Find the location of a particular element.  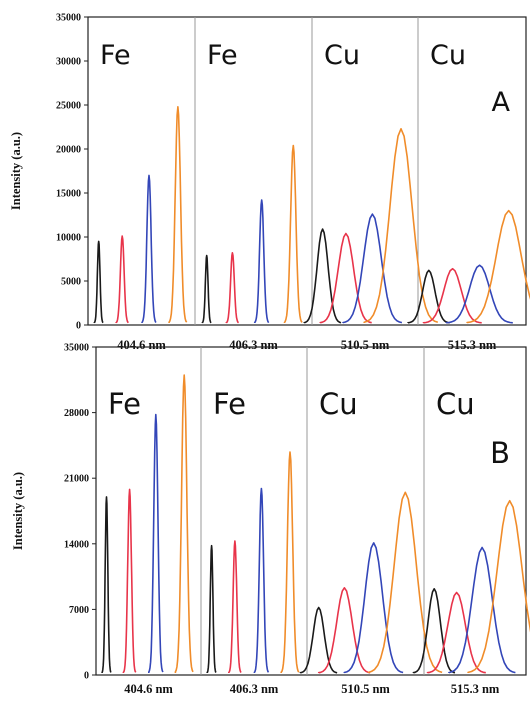

y-tick-label: 15000 is located at coordinates (68, 194).